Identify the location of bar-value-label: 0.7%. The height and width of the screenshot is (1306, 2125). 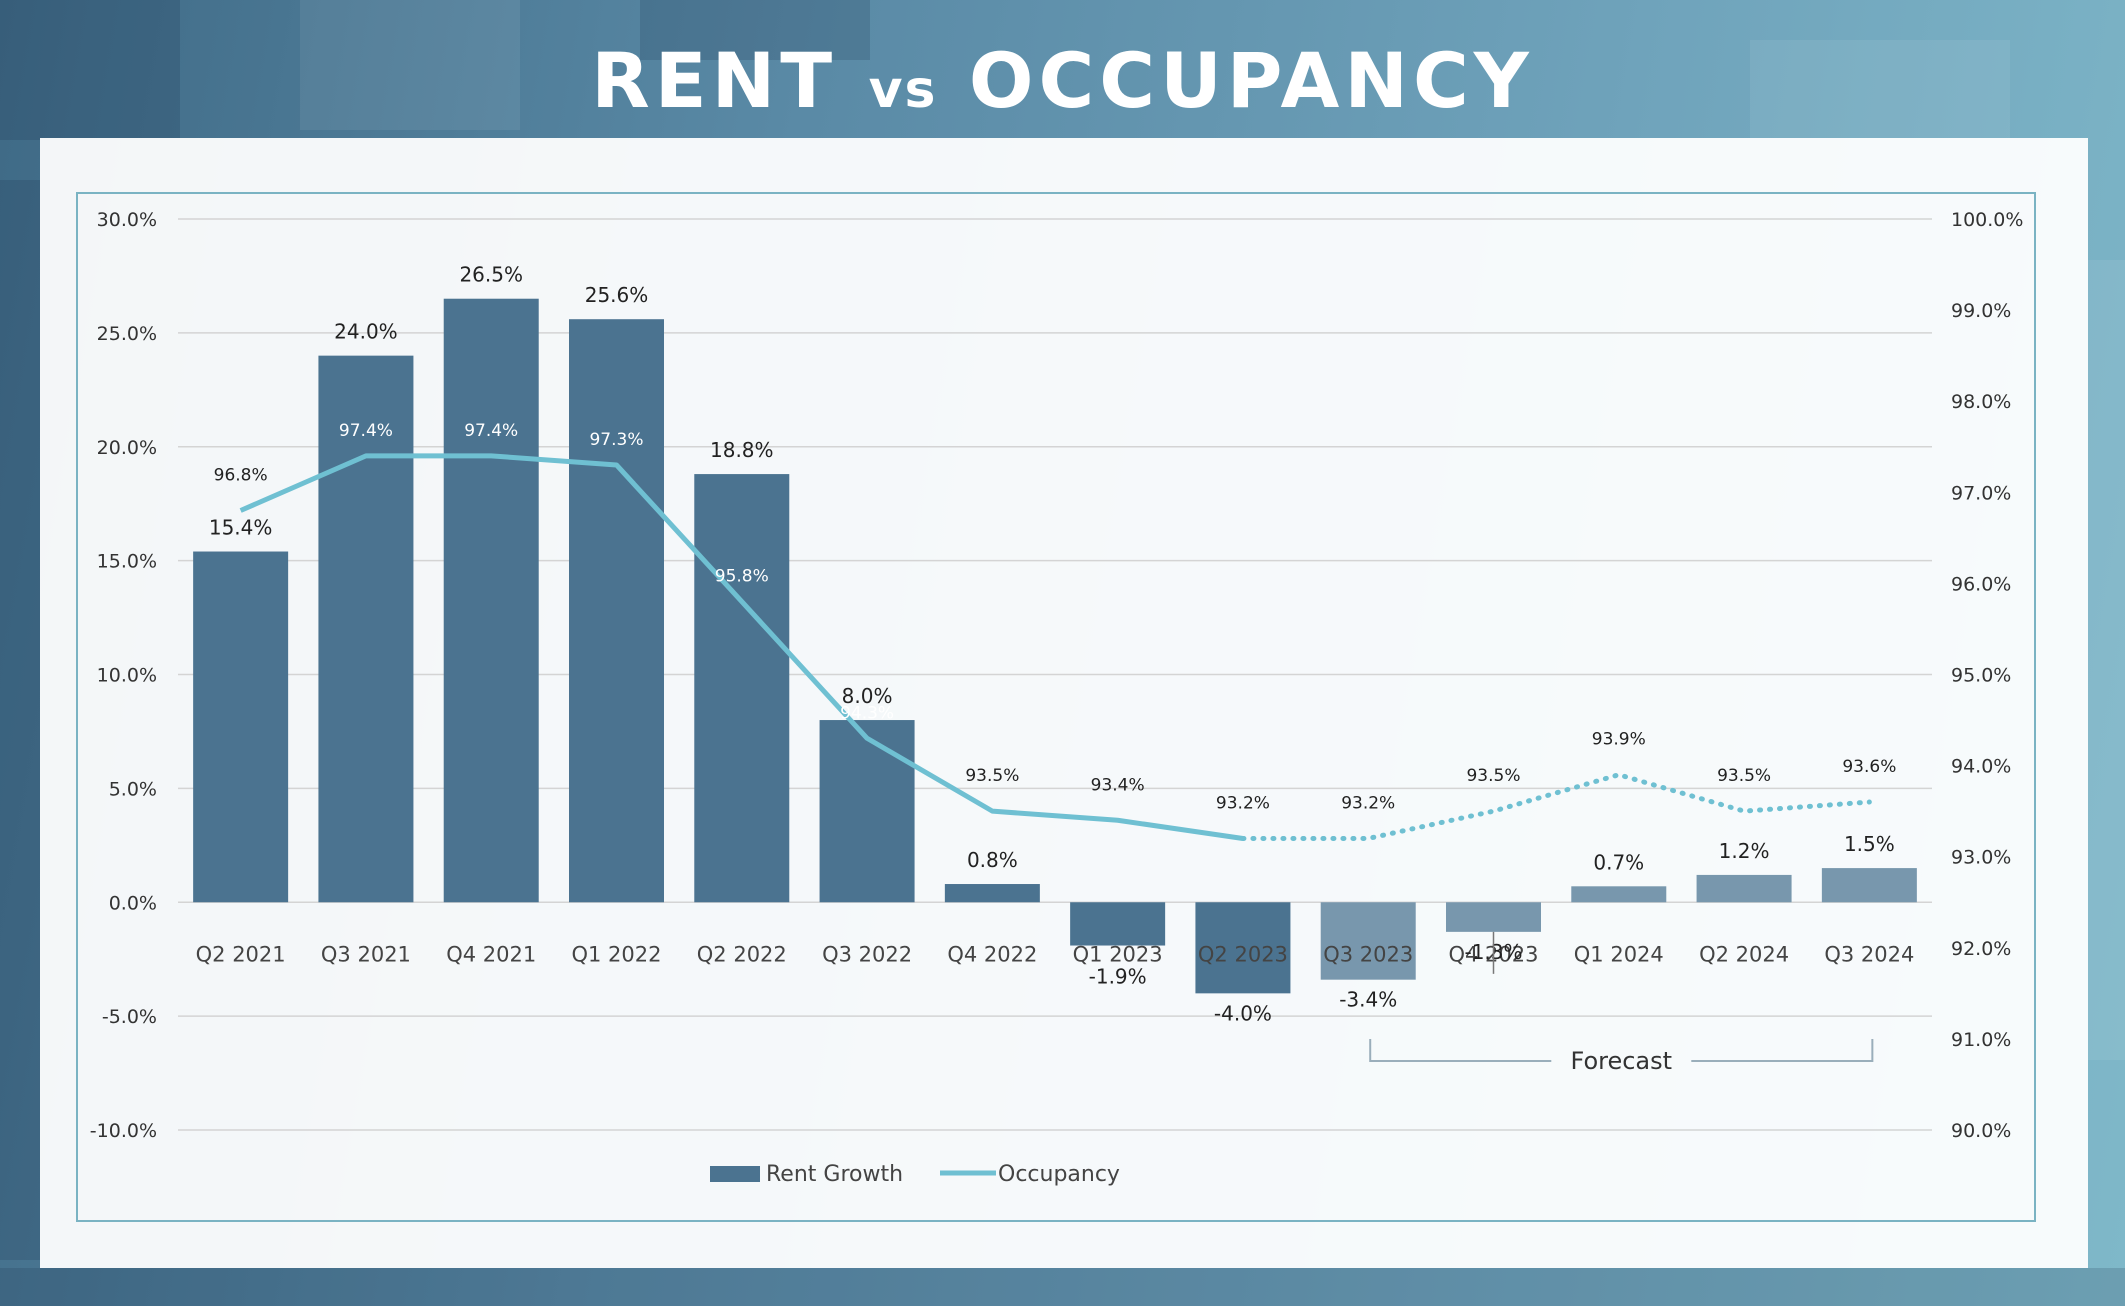
(1618, 862).